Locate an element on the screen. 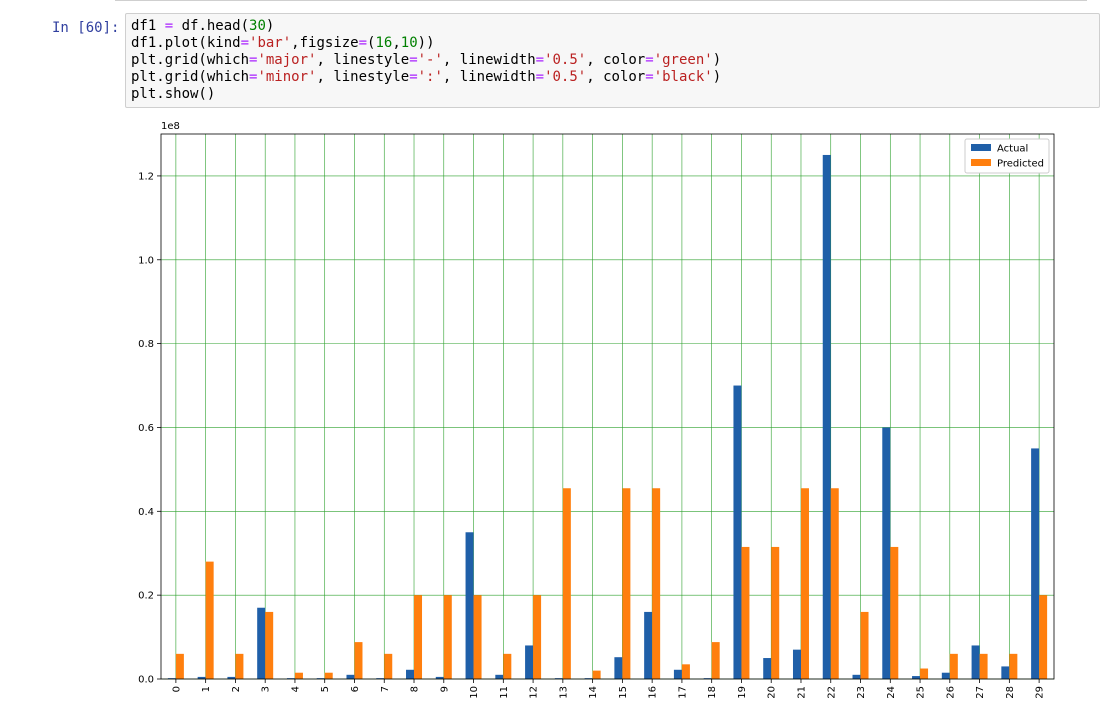  x-tick-label: 15 is located at coordinates (623, 692).